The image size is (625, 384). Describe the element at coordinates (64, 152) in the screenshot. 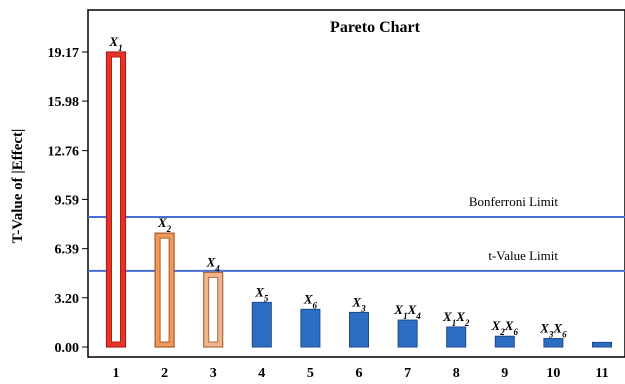

I see `y-tick-label: 12.76` at that location.